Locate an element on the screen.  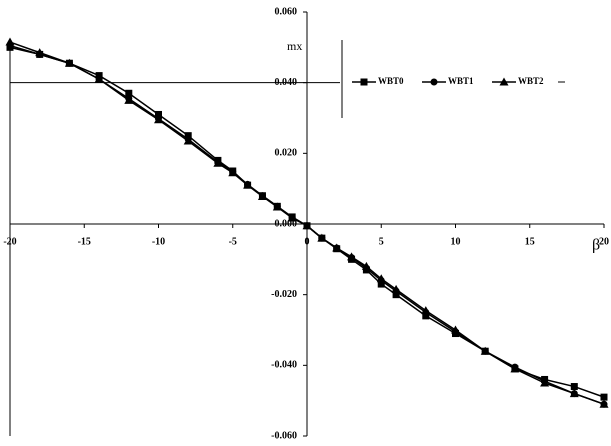
x-tick-label: -20 is located at coordinates (9, 241).